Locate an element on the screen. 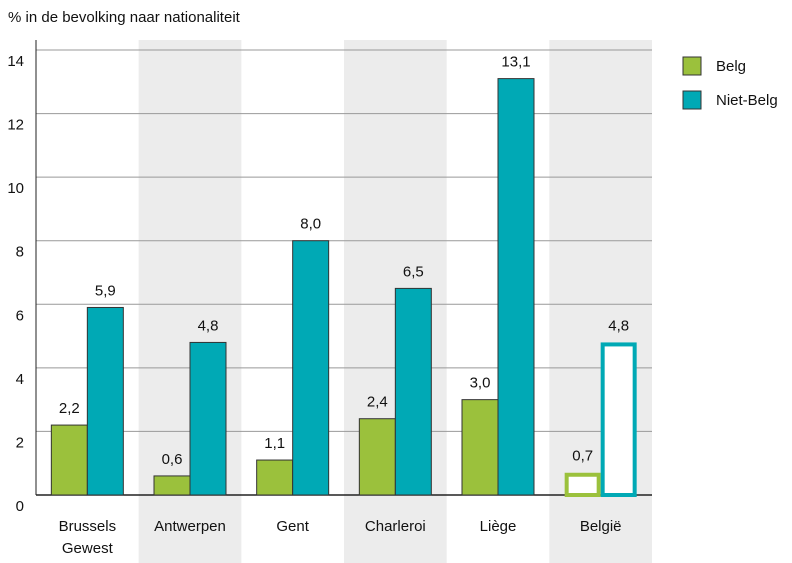 This screenshot has height=563, width=792. chart-title: % in de bevolking naar nationaliteit is located at coordinates (124, 17).